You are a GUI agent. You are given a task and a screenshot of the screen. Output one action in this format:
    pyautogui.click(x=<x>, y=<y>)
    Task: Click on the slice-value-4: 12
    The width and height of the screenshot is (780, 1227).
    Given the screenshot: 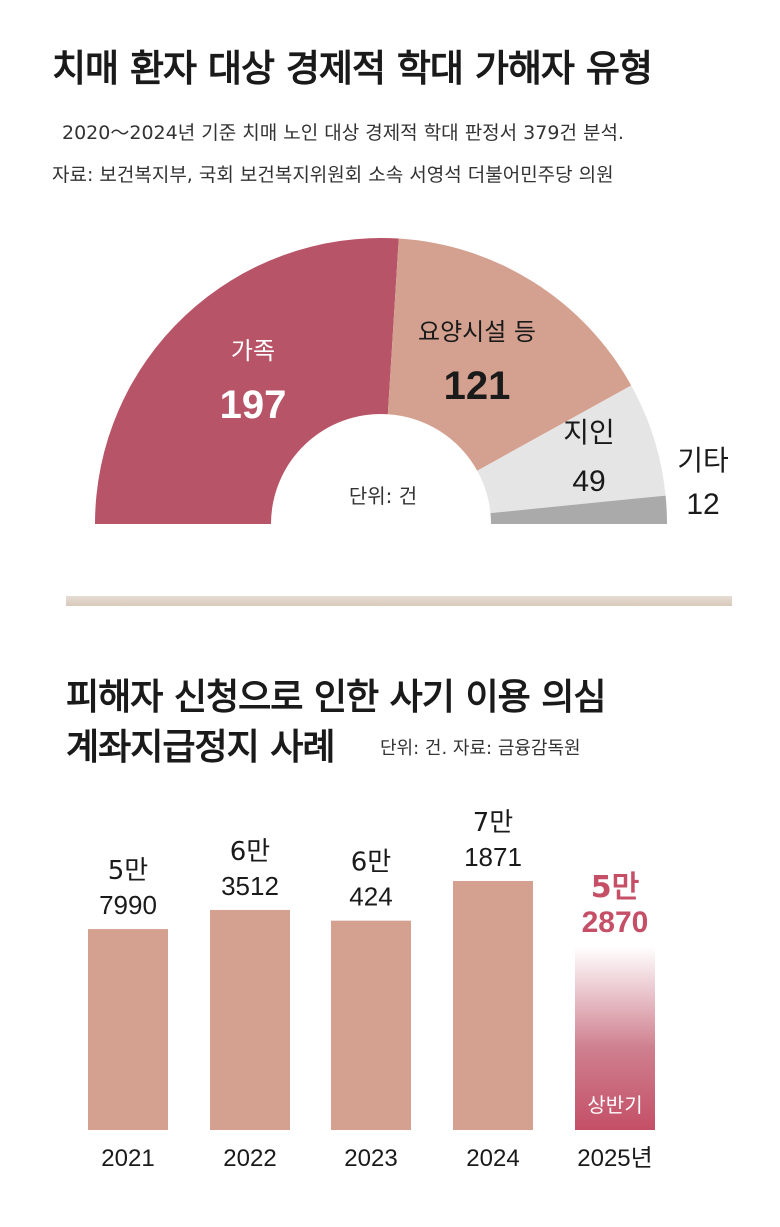 What is the action you would take?
    pyautogui.click(x=702, y=504)
    